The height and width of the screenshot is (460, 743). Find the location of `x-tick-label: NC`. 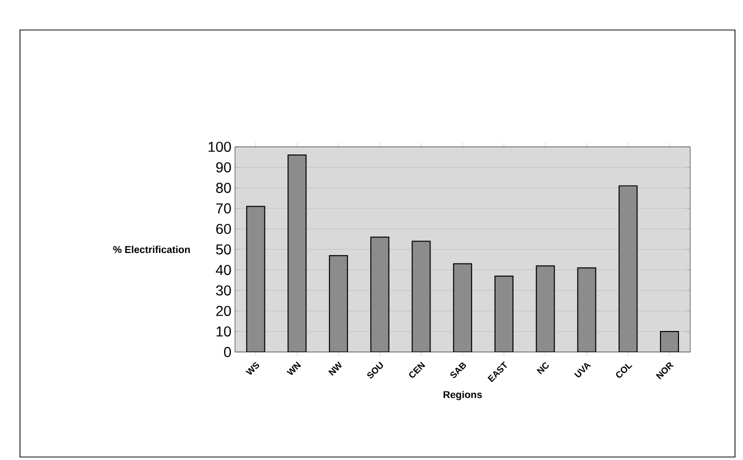

x-tick-label: NC is located at coordinates (542, 368).